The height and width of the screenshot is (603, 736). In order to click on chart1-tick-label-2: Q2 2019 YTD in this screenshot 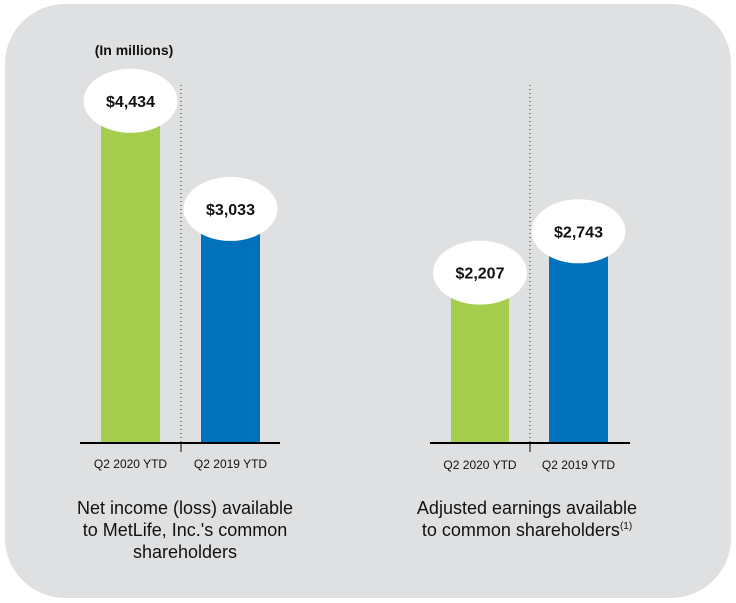, I will do `click(230, 464)`.